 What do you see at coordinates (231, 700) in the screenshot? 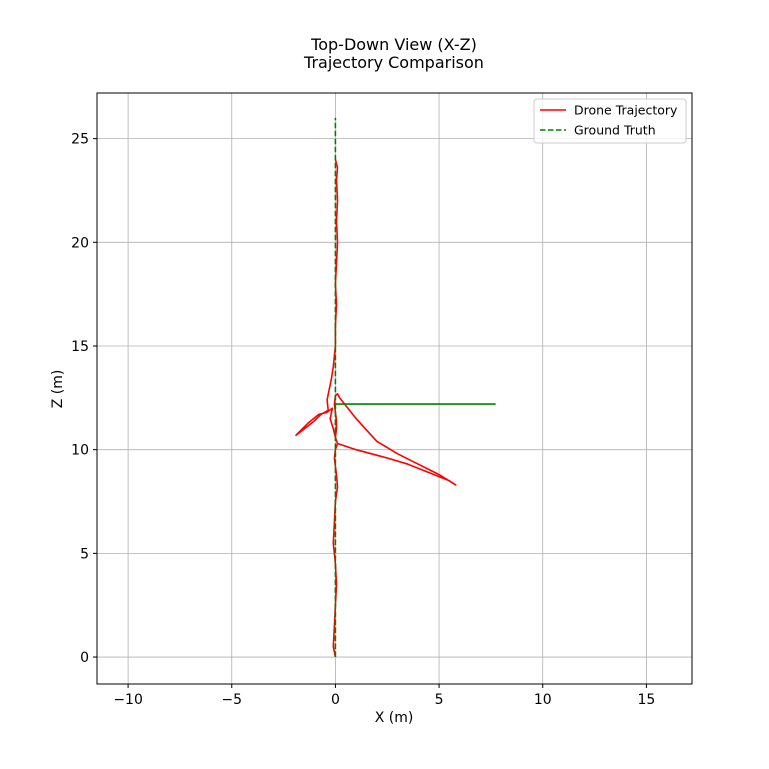
I see `x-tick-label: −5` at bounding box center [231, 700].